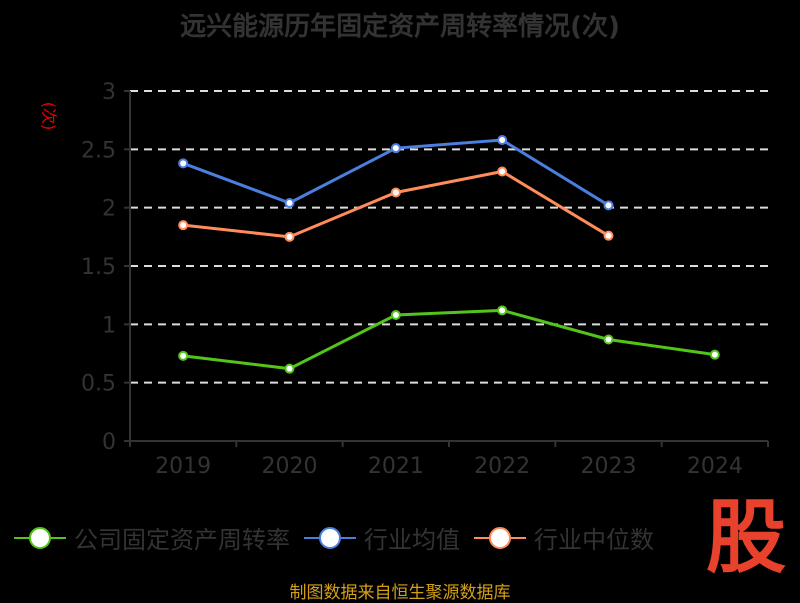 The width and height of the screenshot is (800, 603). I want to click on x-tick-label: 2020, so click(290, 466).